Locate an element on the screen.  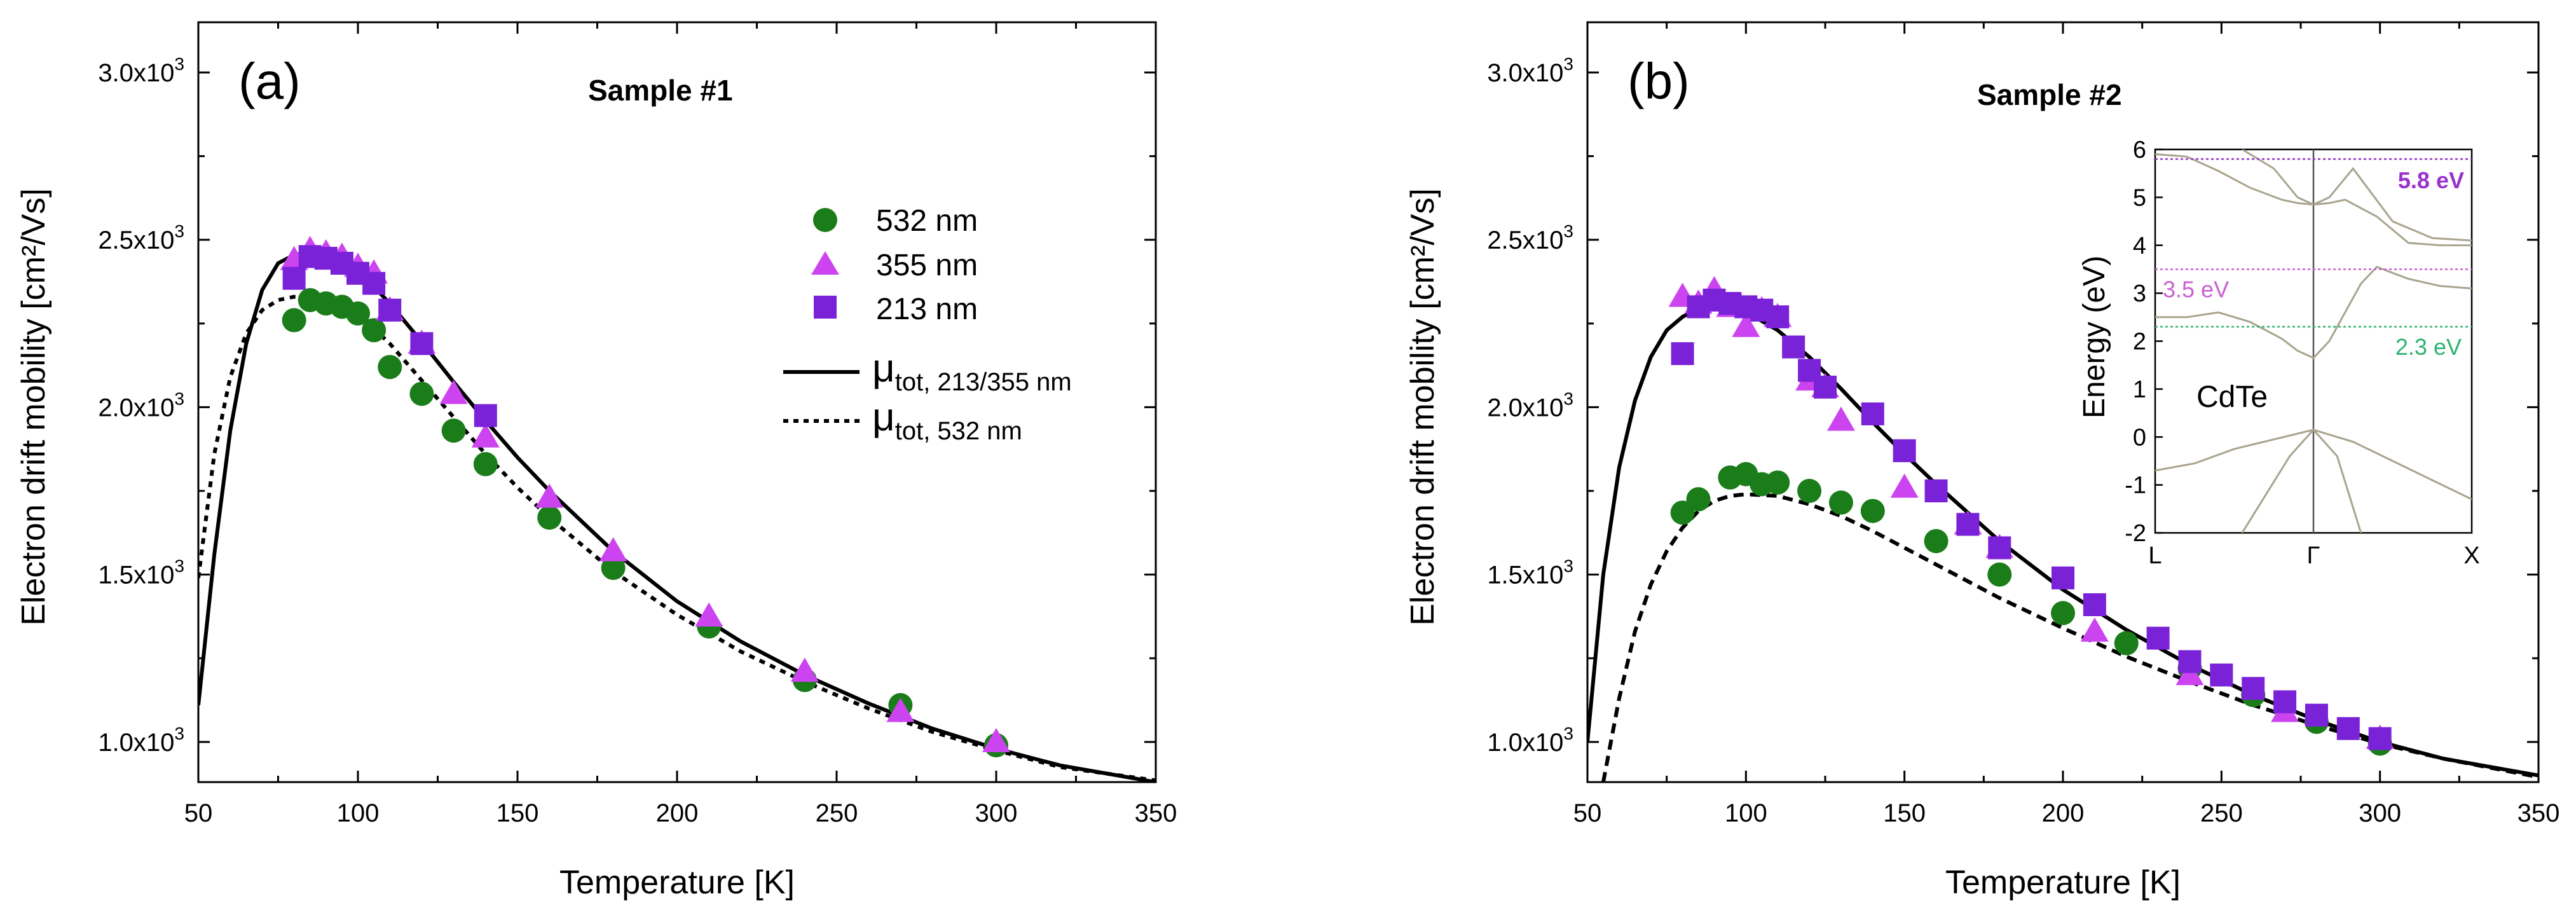
panel-b-ytick-label: 2.0x10³ is located at coordinates (1530, 405).